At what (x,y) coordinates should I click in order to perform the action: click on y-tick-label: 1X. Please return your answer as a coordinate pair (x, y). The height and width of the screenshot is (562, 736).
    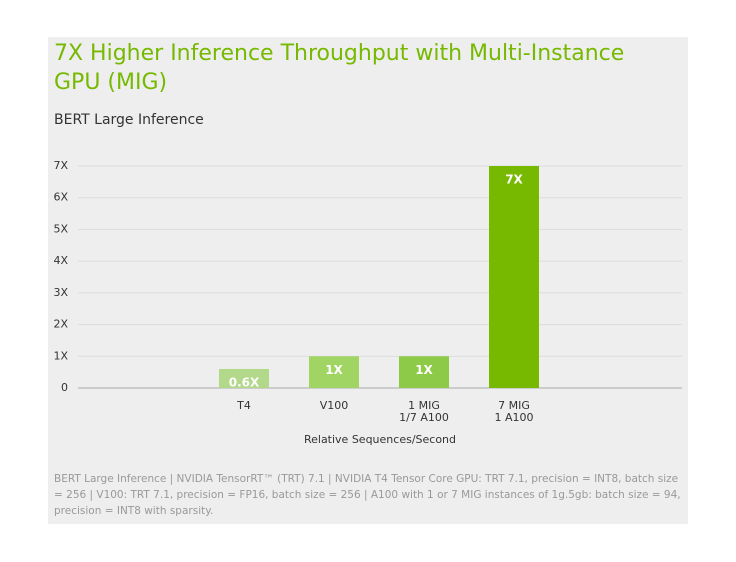
    Looking at the image, I should click on (60, 355).